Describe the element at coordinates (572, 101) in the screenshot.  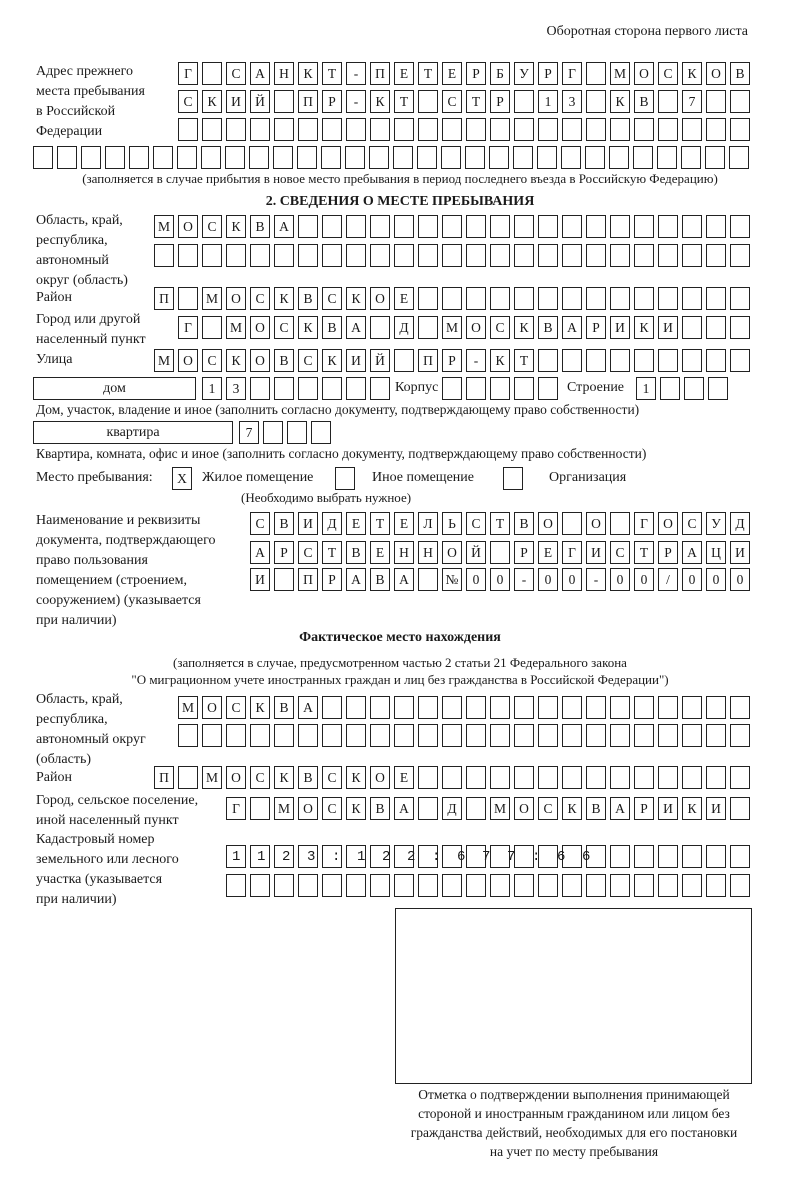
I see `form-cell: 3` at that location.